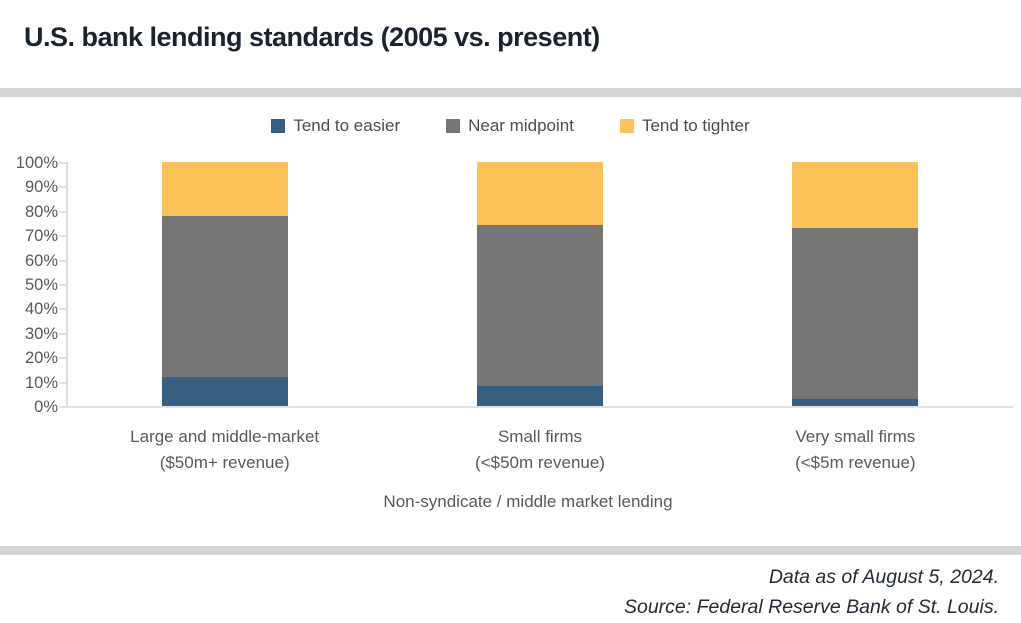  Describe the element at coordinates (41, 187) in the screenshot. I see `y-tick-label: 90%` at that location.